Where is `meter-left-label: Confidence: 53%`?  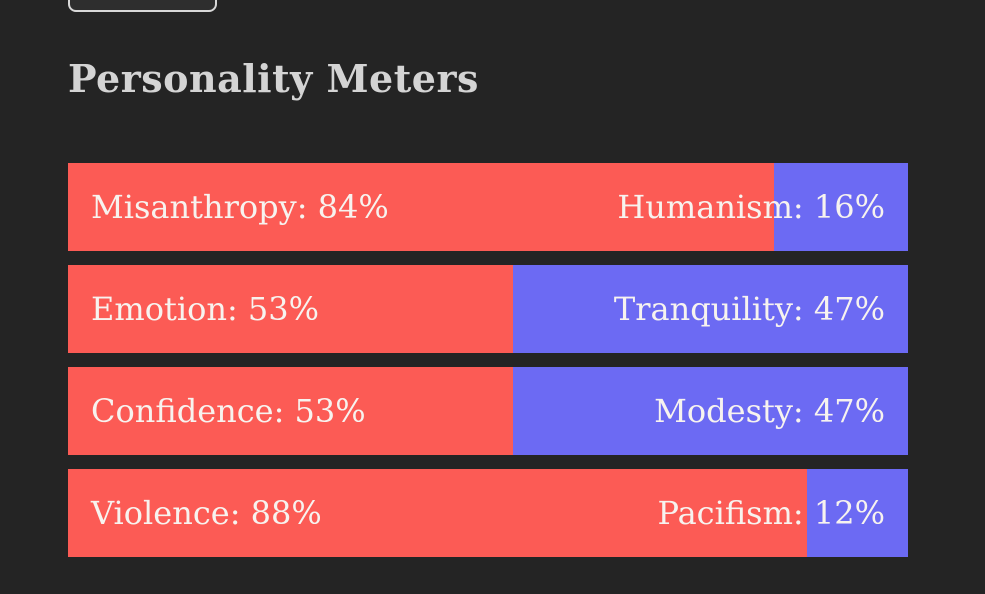 meter-left-label: Confidence: 53% is located at coordinates (228, 411).